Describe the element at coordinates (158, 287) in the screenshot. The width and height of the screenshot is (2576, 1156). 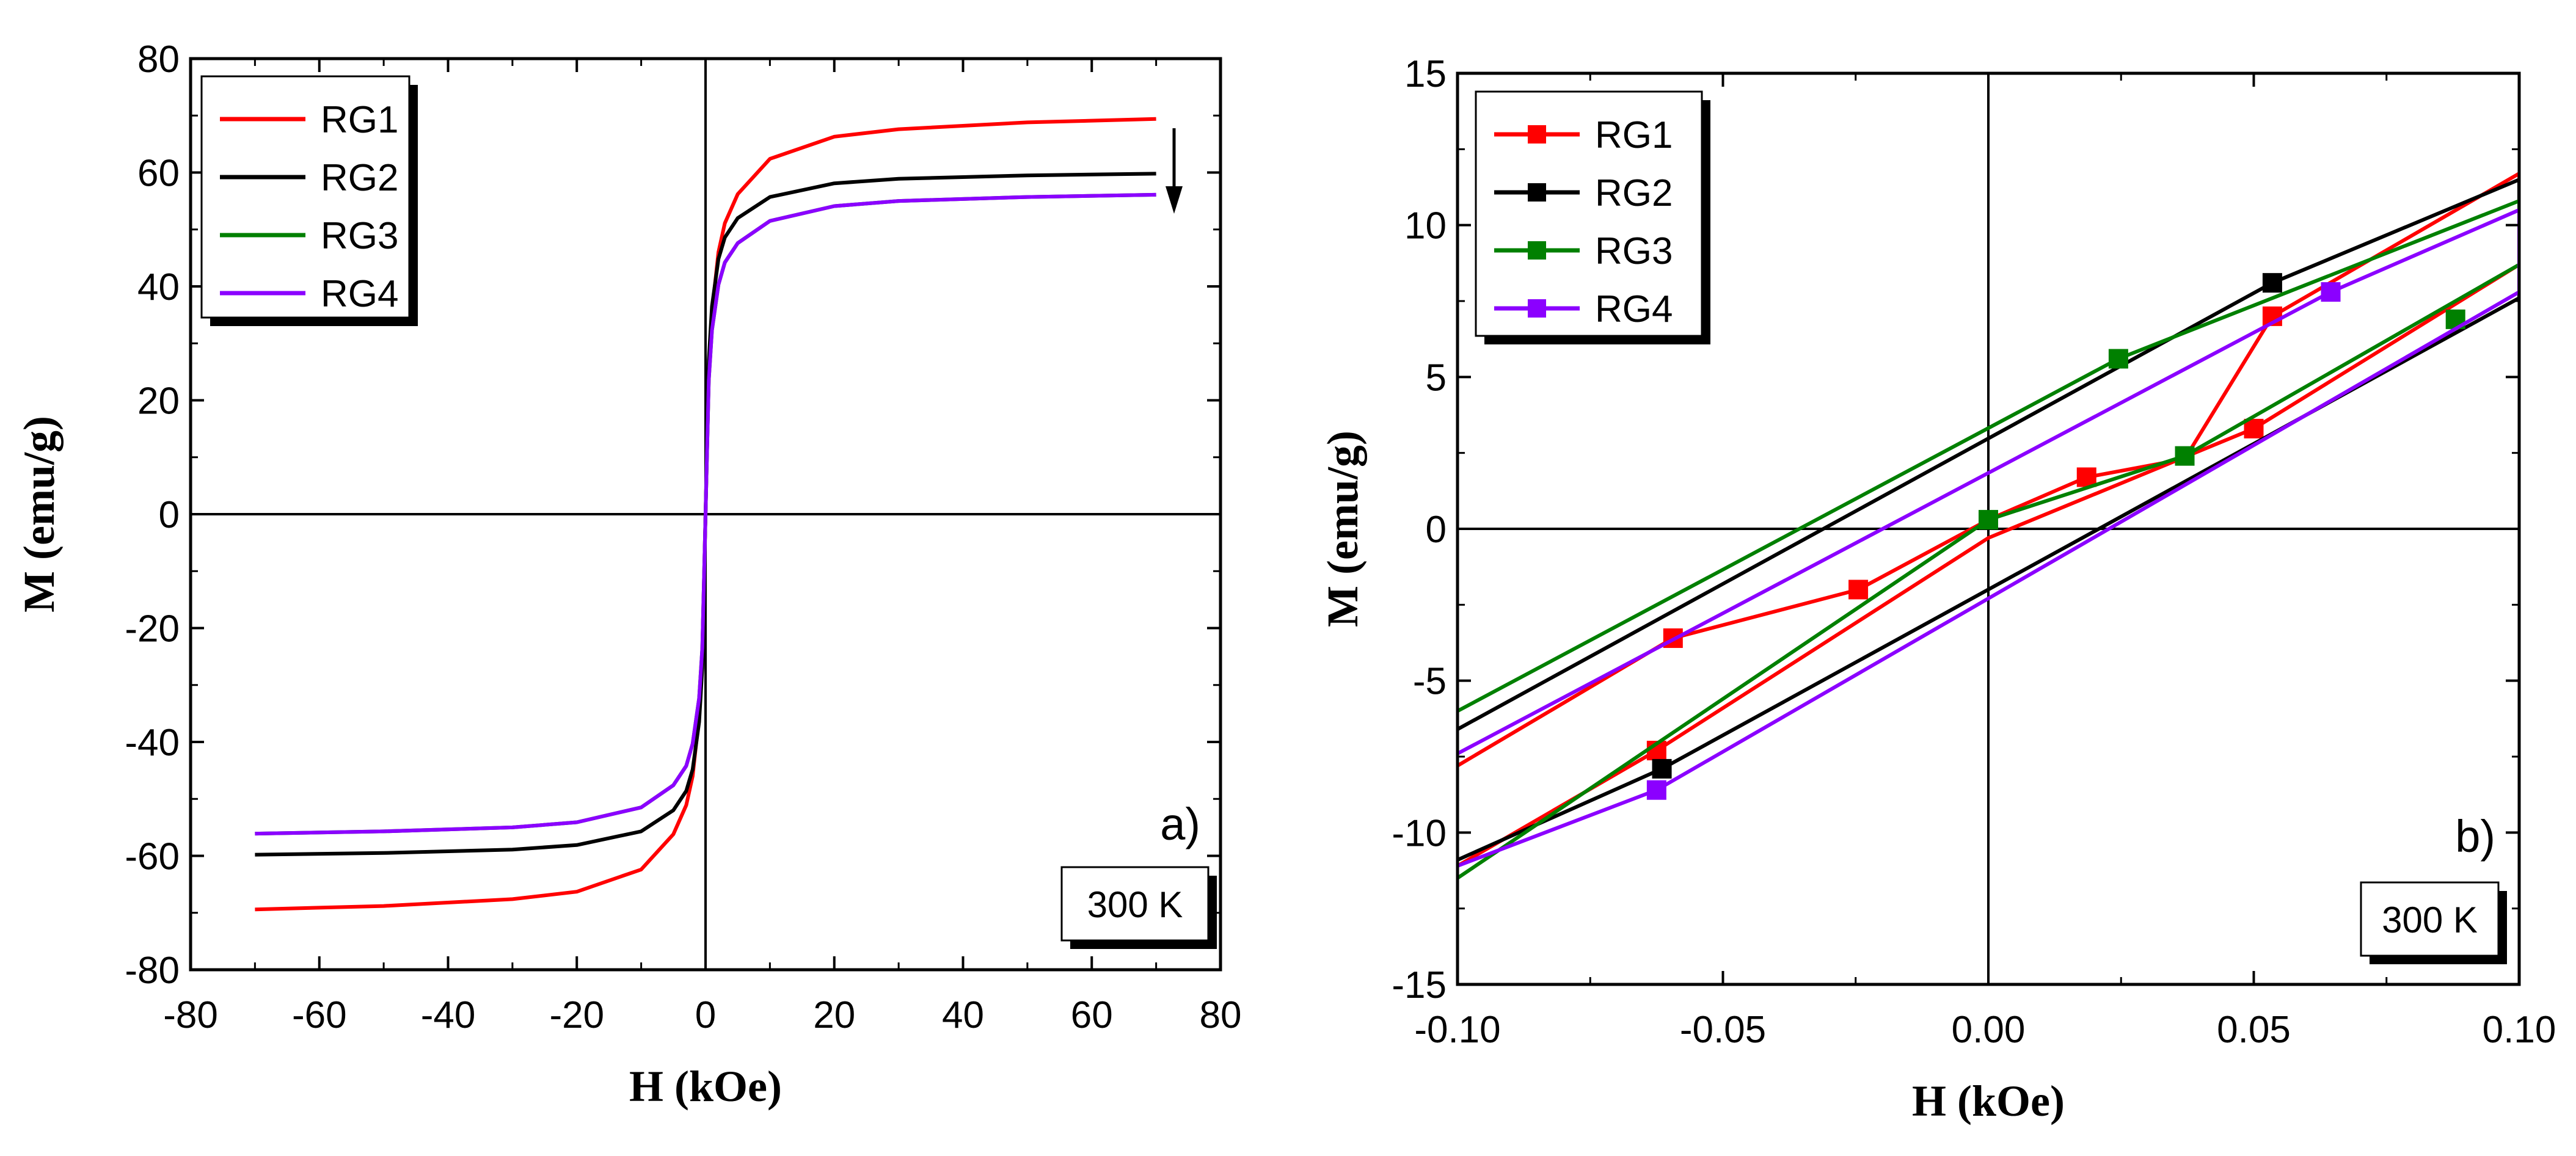
I see `y-tick-label: 40` at that location.